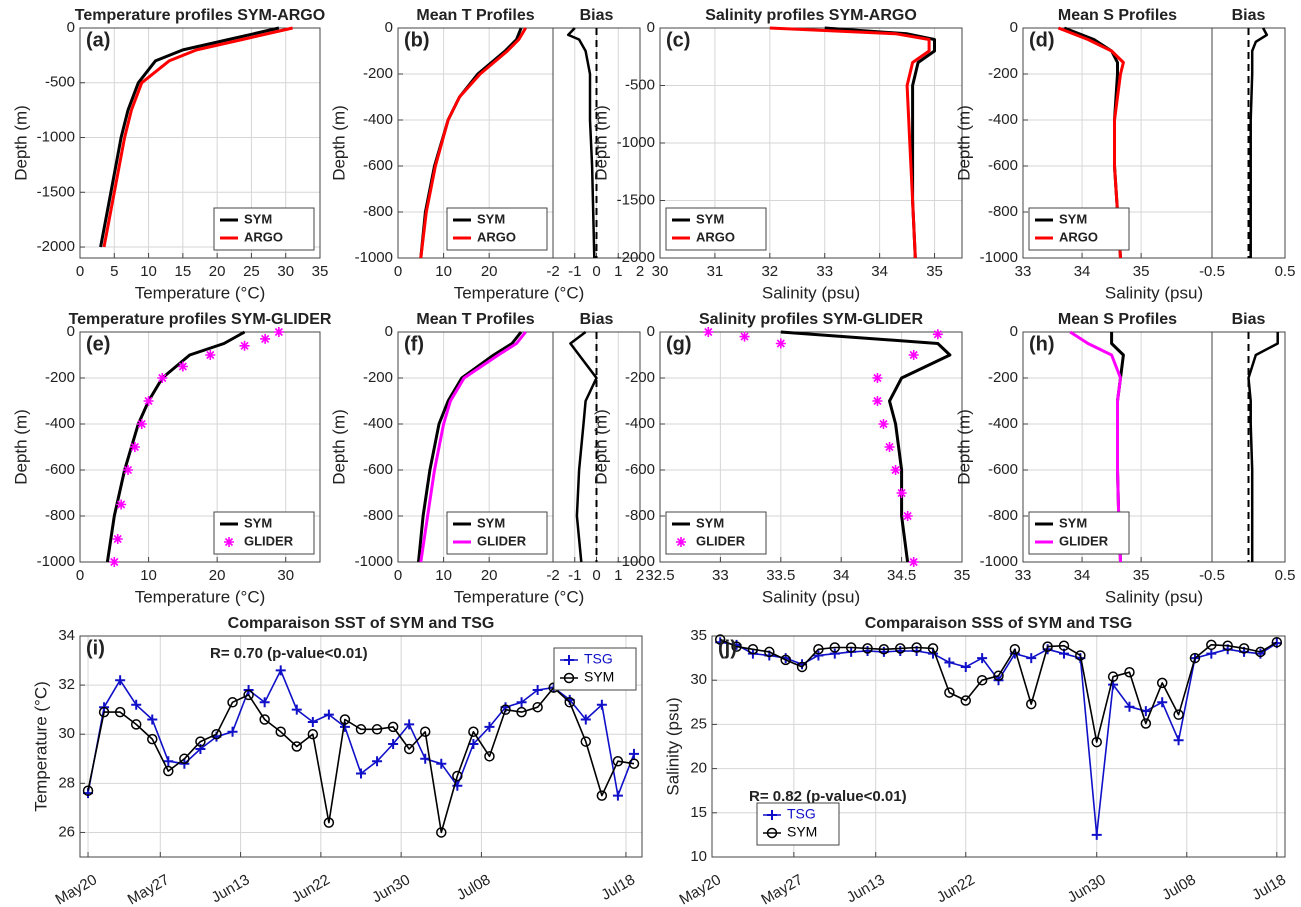  What do you see at coordinates (1249, 15) in the screenshot?
I see `chart-title: Bias` at bounding box center [1249, 15].